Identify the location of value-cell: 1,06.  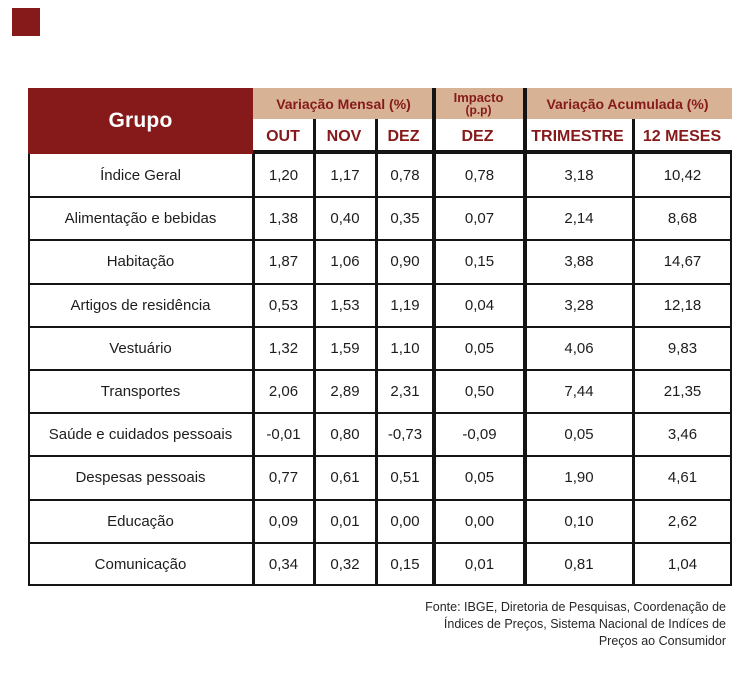
(345, 262).